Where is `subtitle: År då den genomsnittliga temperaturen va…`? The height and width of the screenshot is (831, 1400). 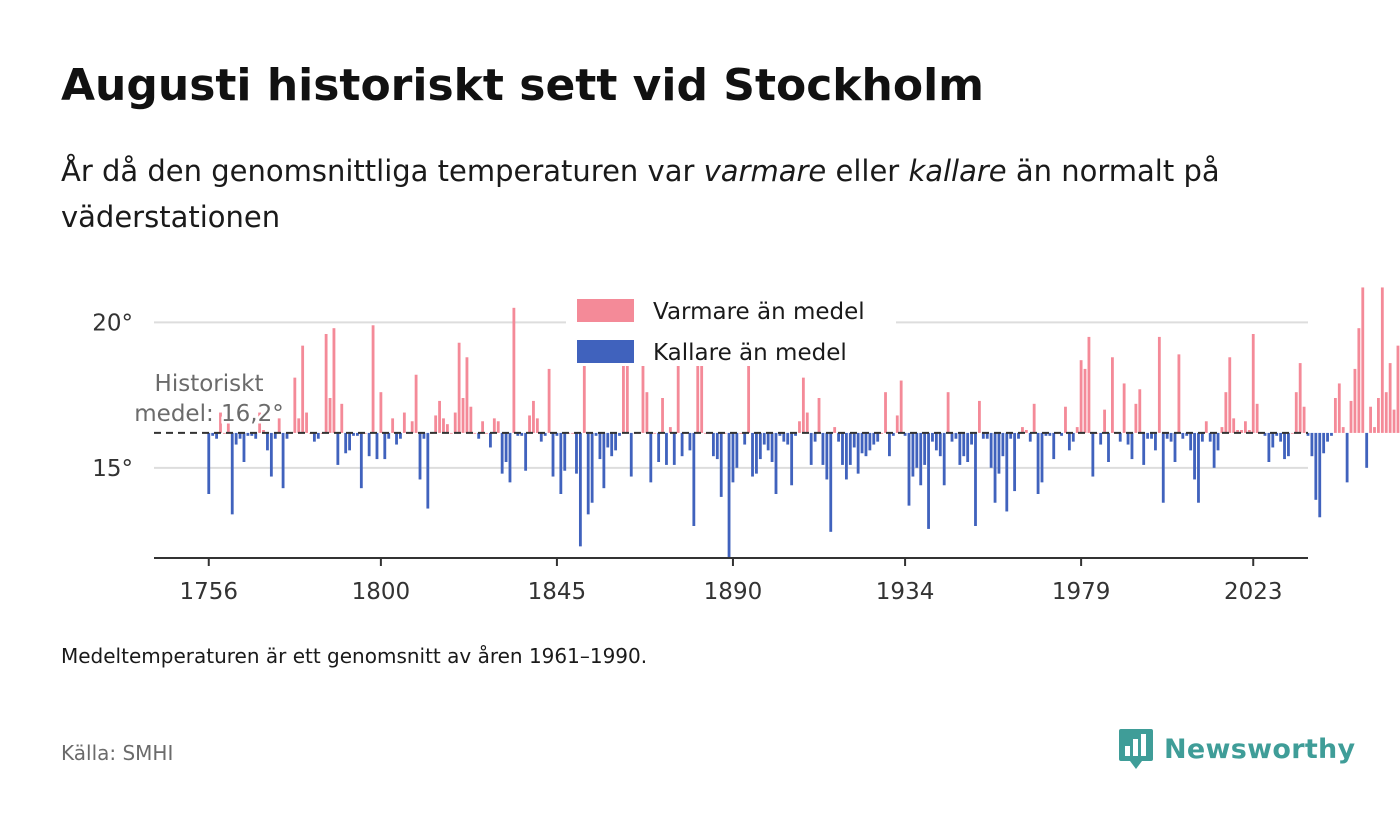
subtitle: År då den genomsnittliga temperaturen va… is located at coordinates (681, 194).